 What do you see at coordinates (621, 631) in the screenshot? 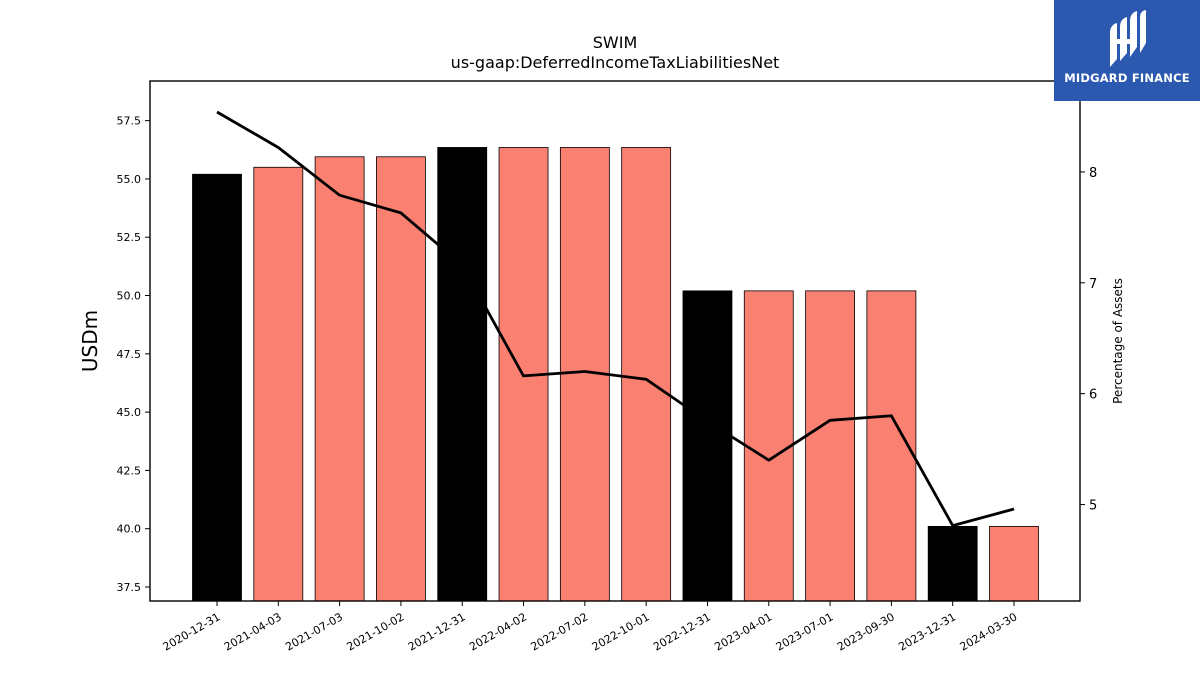
I see `x-tick-label: 2022-10-01` at bounding box center [621, 631].